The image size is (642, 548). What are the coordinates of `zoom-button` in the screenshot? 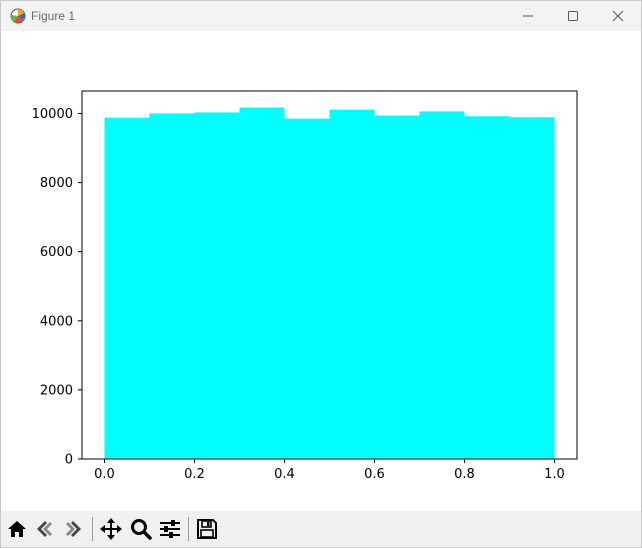 It's located at (141, 529).